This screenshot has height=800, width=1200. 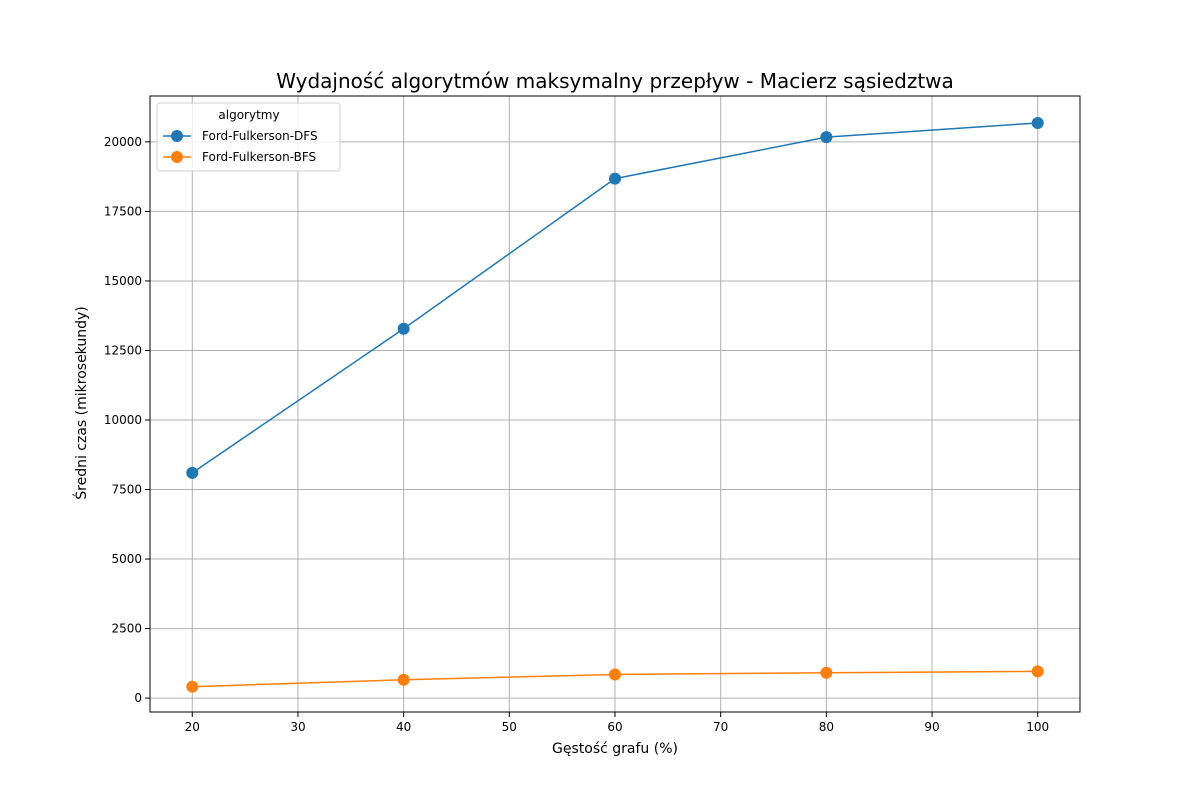 What do you see at coordinates (403, 727) in the screenshot?
I see `x-tick-label: 40` at bounding box center [403, 727].